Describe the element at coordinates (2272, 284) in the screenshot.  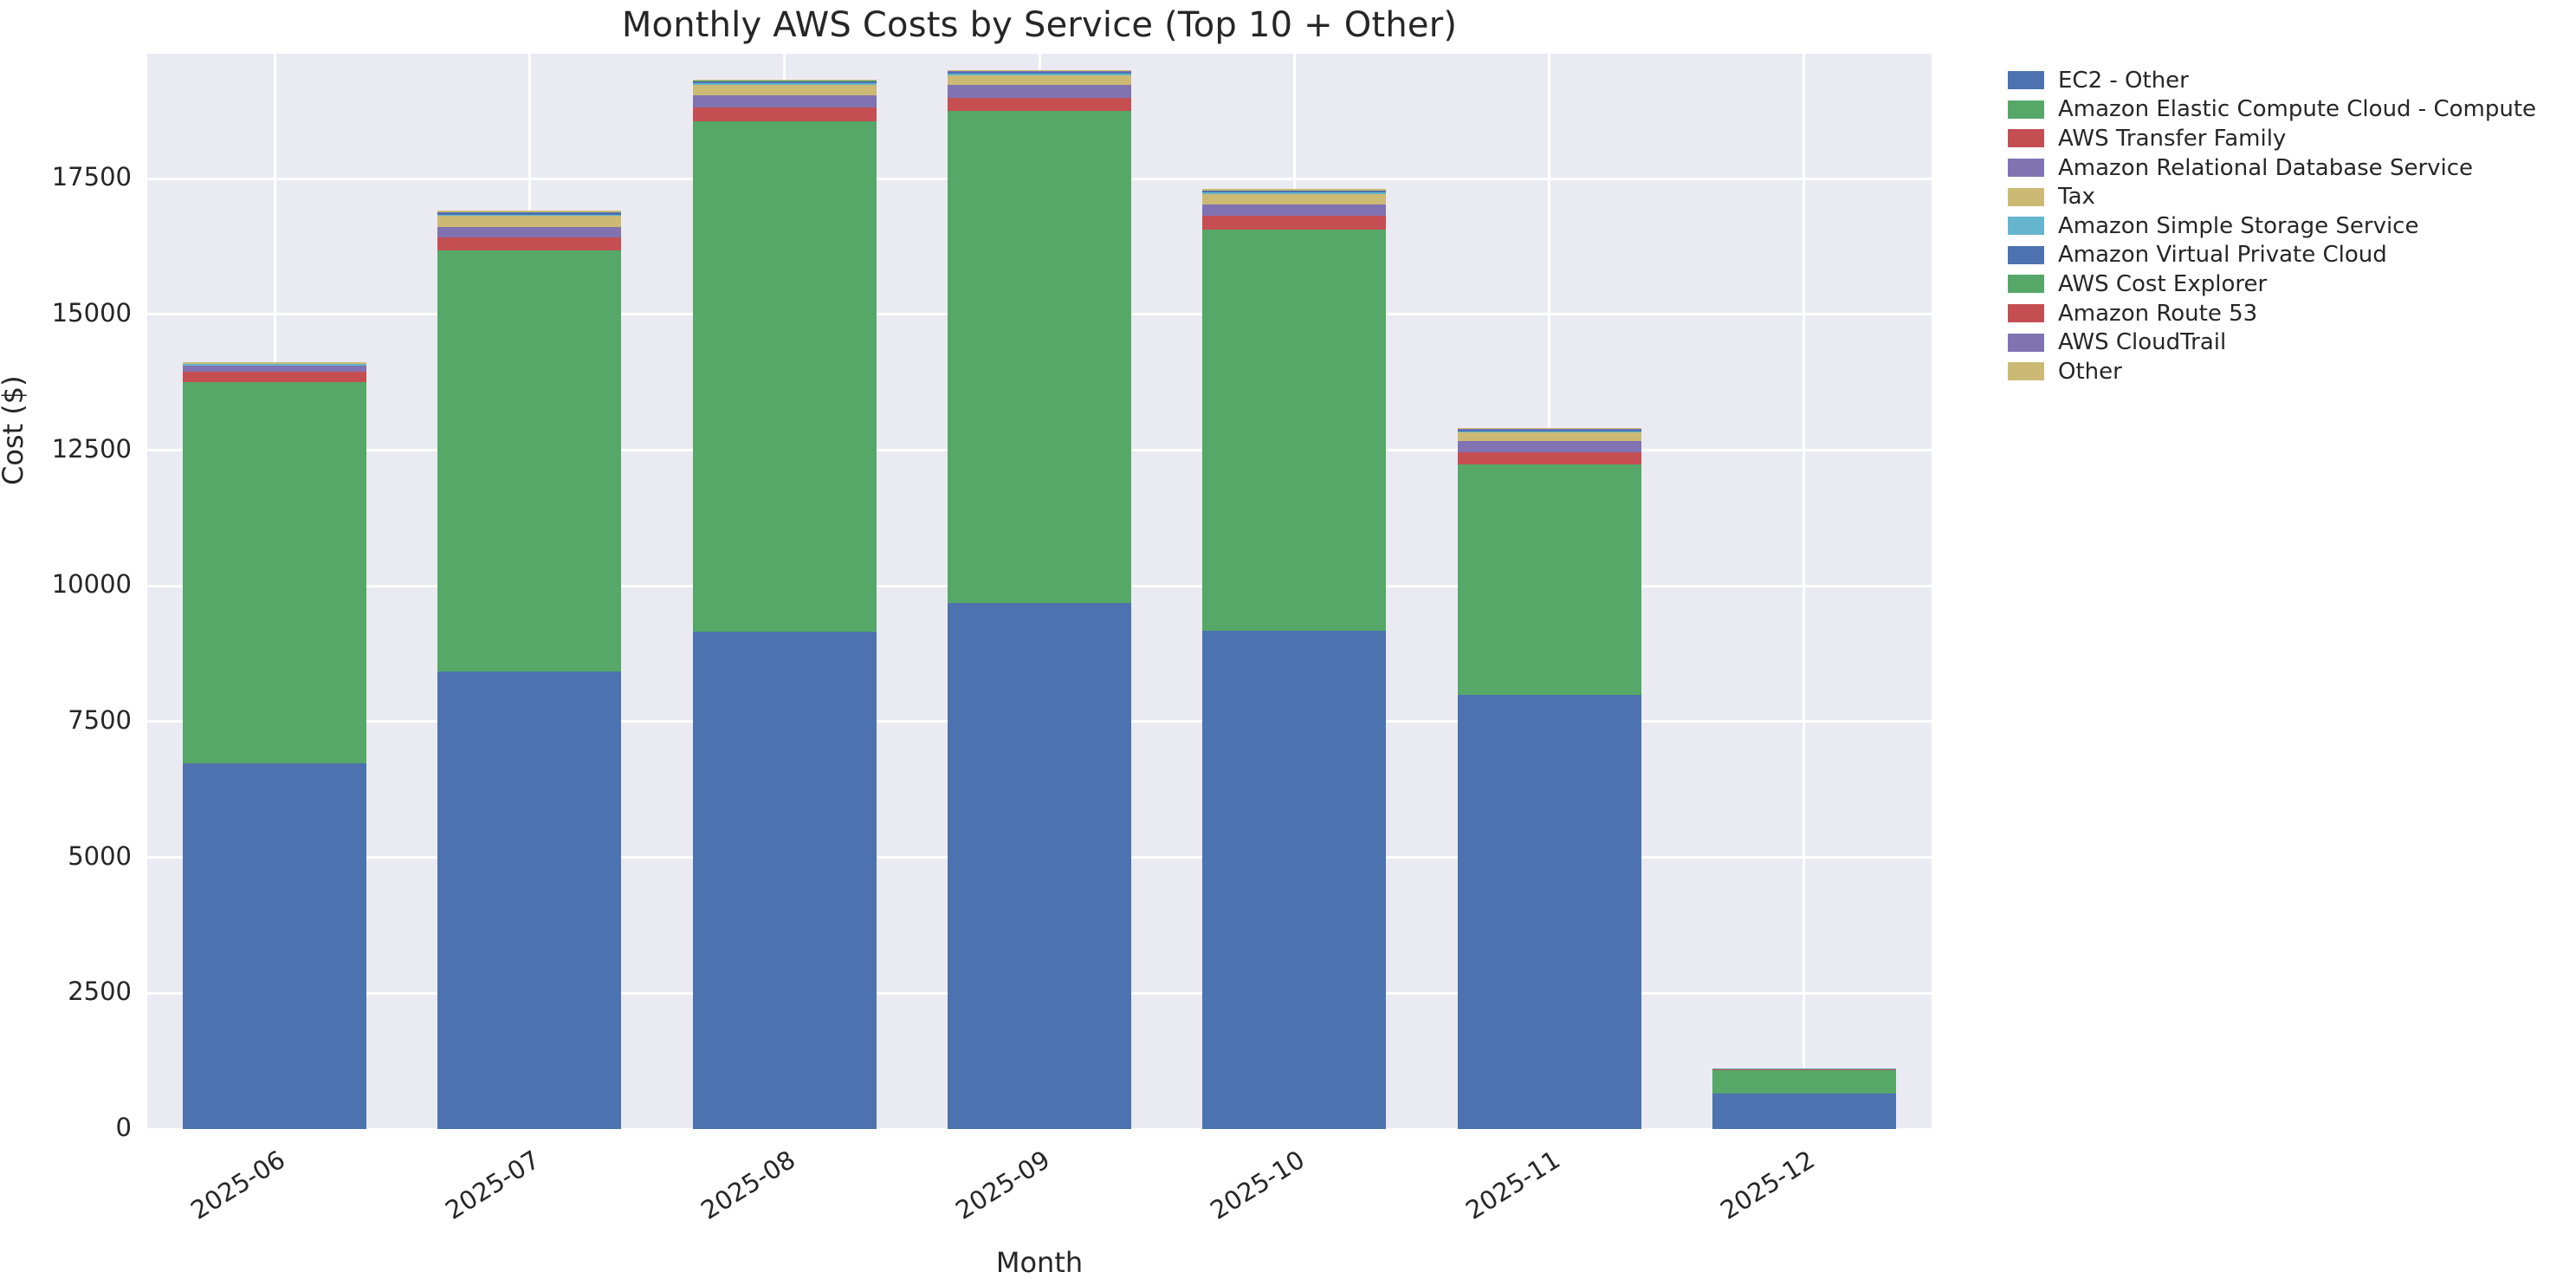
I see `legend-item: AWS Cost Explorer` at that location.